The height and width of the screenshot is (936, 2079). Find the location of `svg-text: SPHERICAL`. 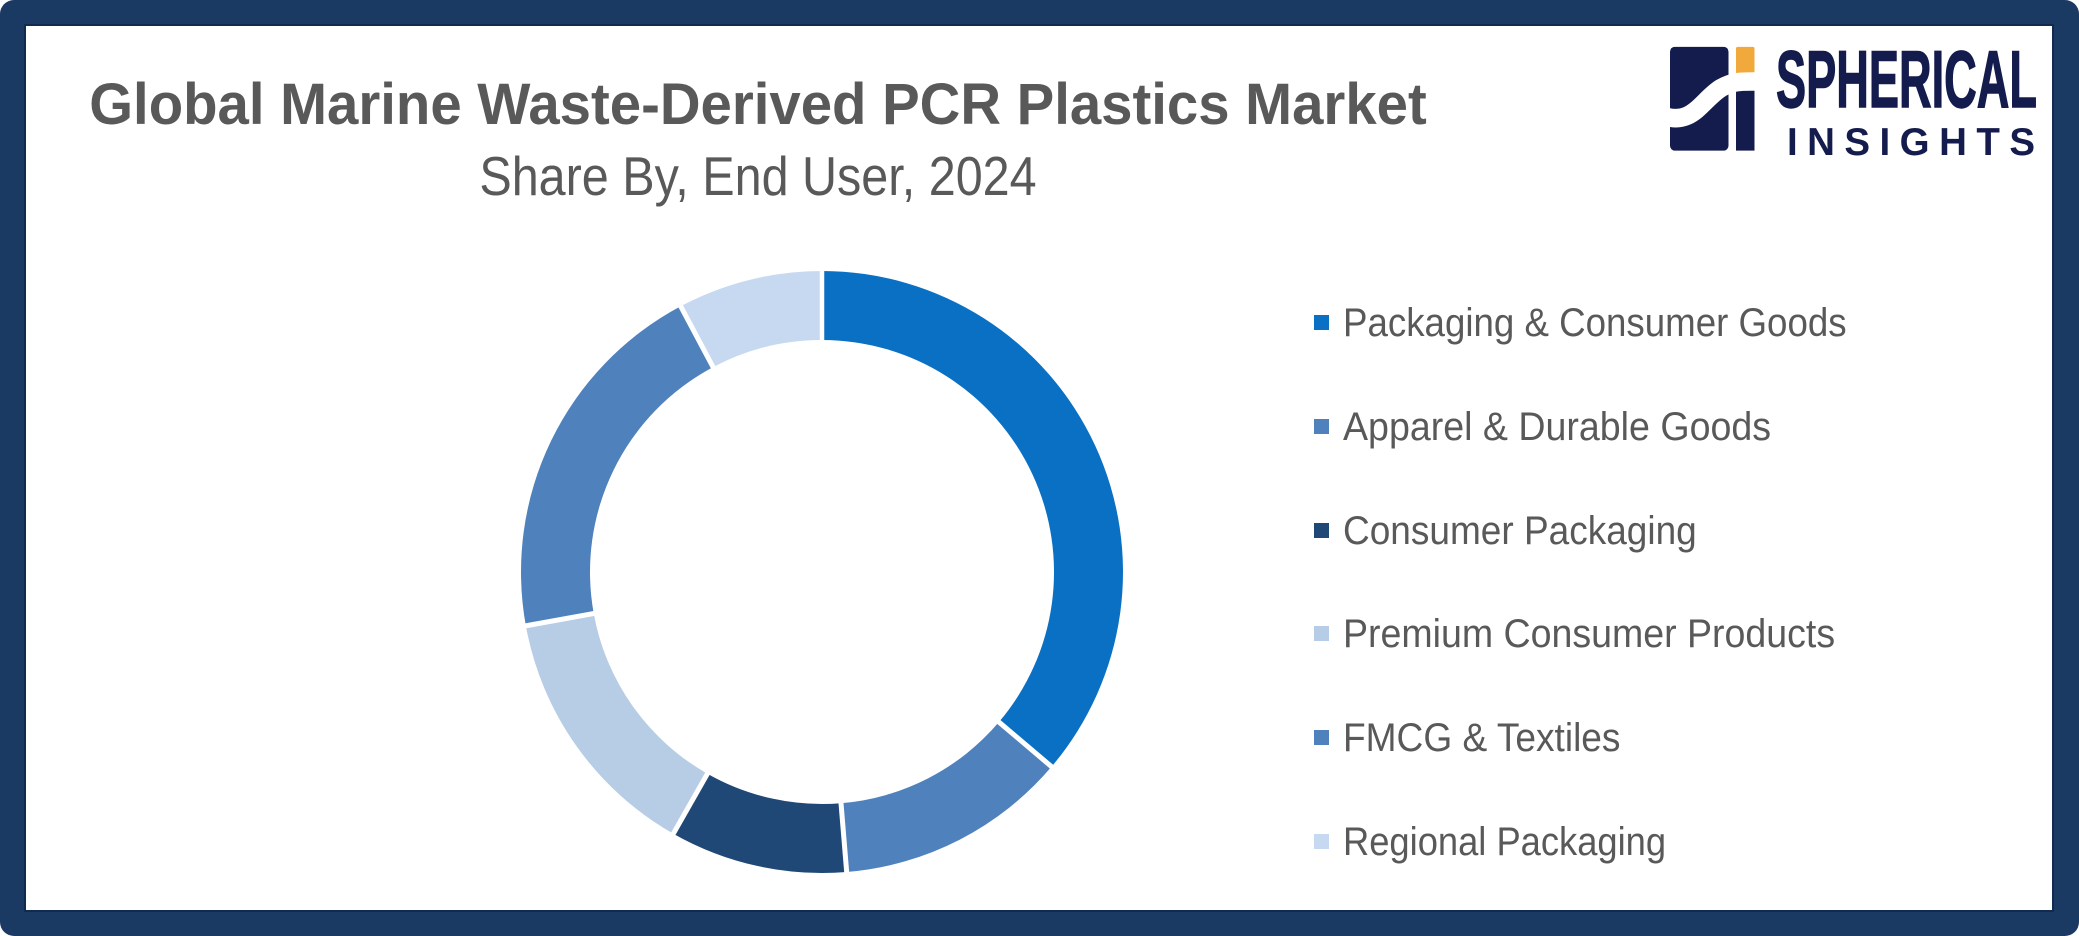

svg-text: SPHERICAL is located at coordinates (1906, 80).